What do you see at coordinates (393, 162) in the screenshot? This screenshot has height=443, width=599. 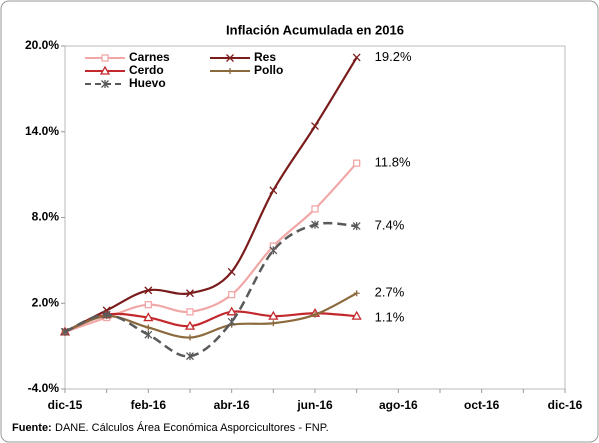 I see `data-label: 11.8%` at bounding box center [393, 162].